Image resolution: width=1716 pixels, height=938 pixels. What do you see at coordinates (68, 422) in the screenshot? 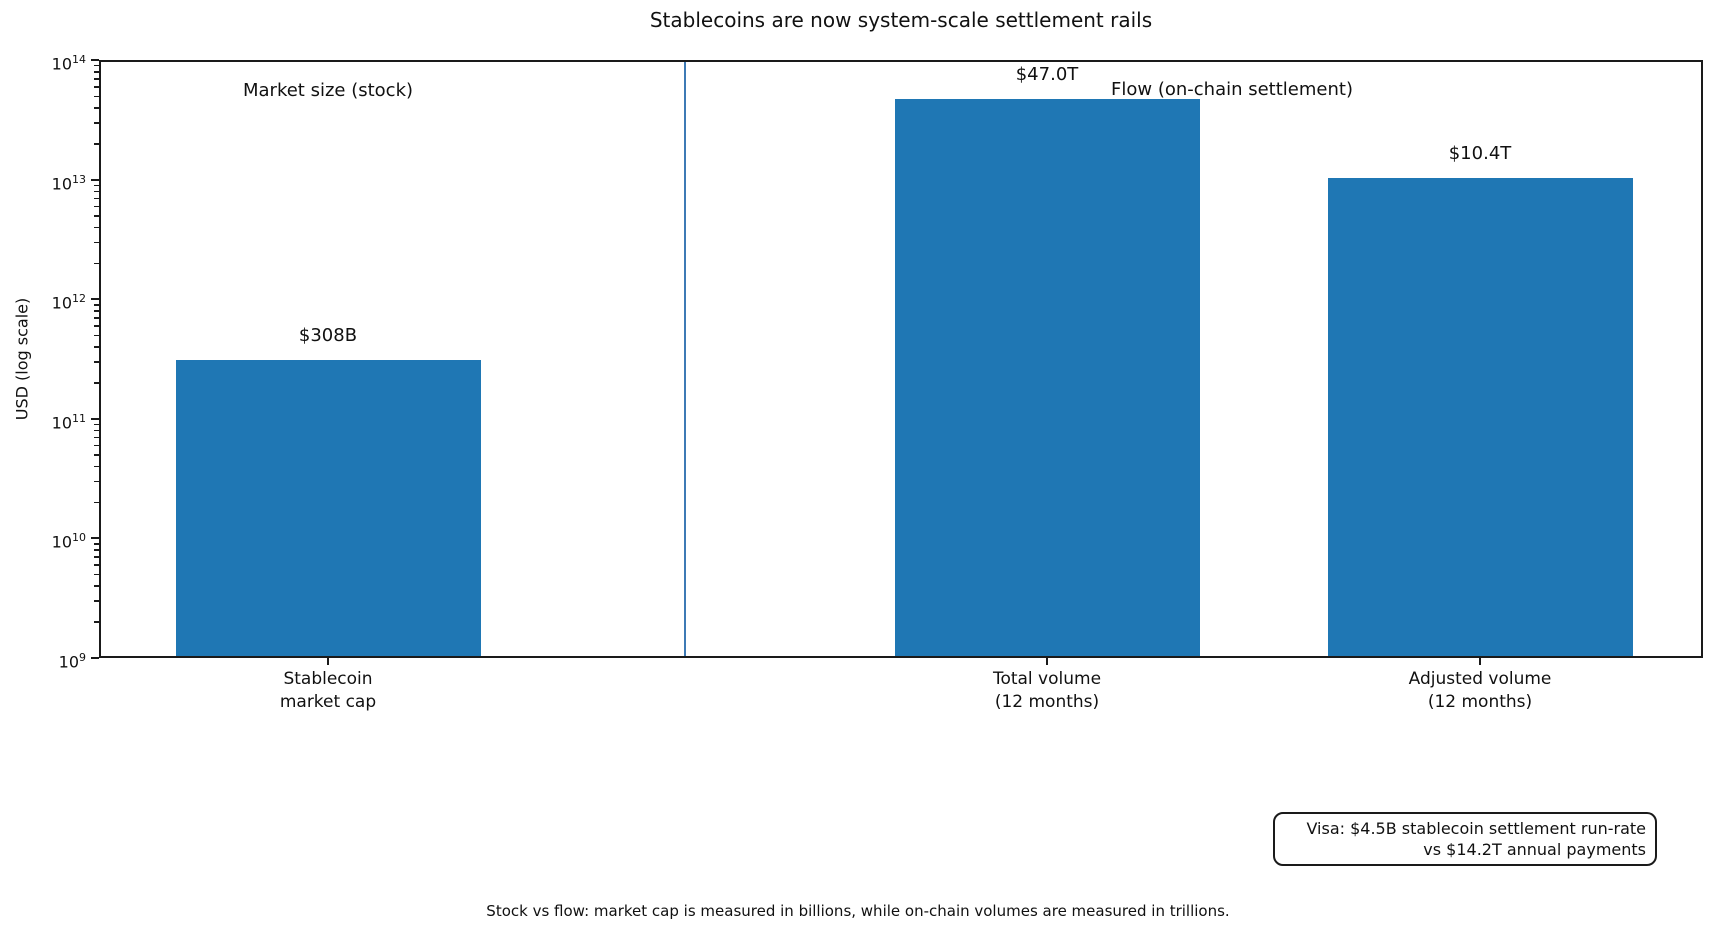
I see `y-tick-label: 1011` at bounding box center [68, 422].